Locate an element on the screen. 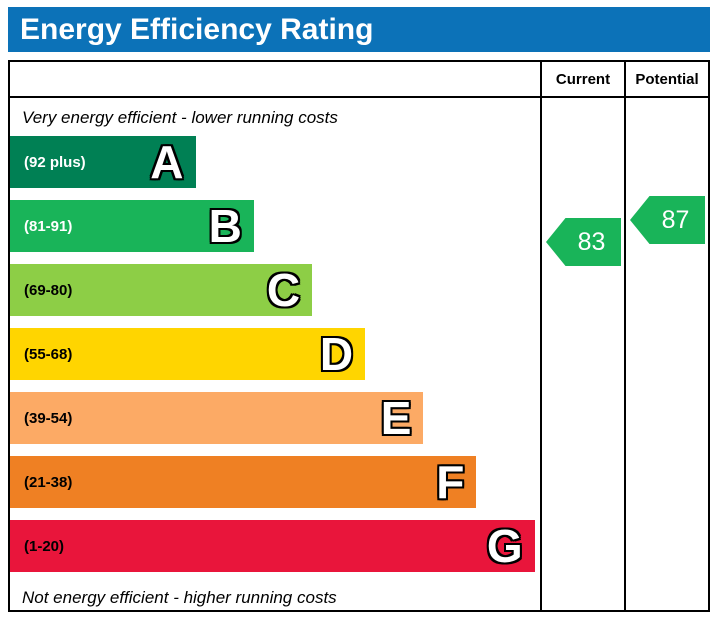  potential-rating-arrow: 87 is located at coordinates (667, 220).